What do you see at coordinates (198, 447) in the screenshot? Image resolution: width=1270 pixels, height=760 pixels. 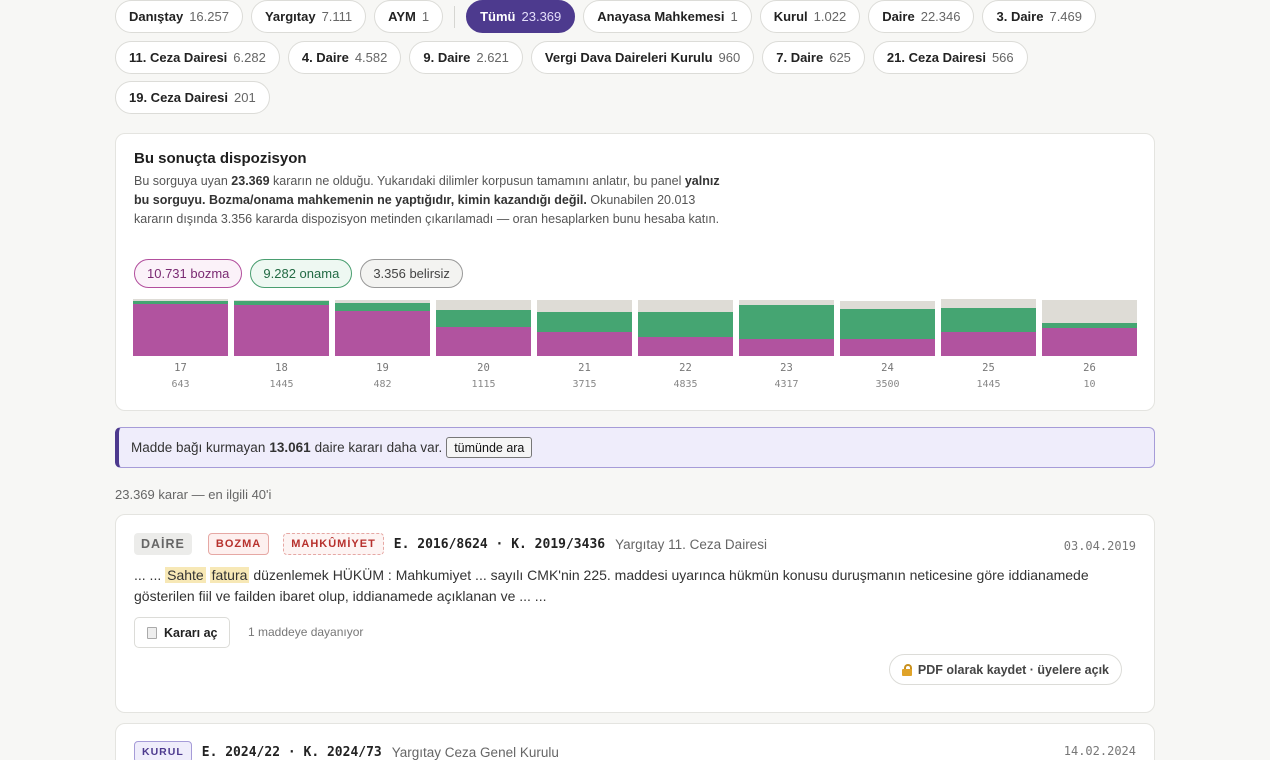 I see `notice-text: Madde bağı kurmayan` at bounding box center [198, 447].